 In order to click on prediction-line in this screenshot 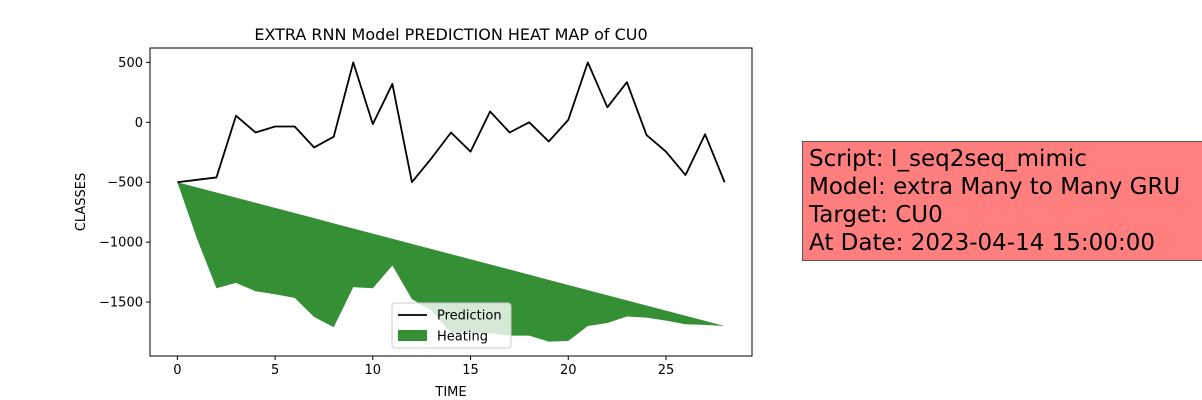, I will do `click(451, 122)`.